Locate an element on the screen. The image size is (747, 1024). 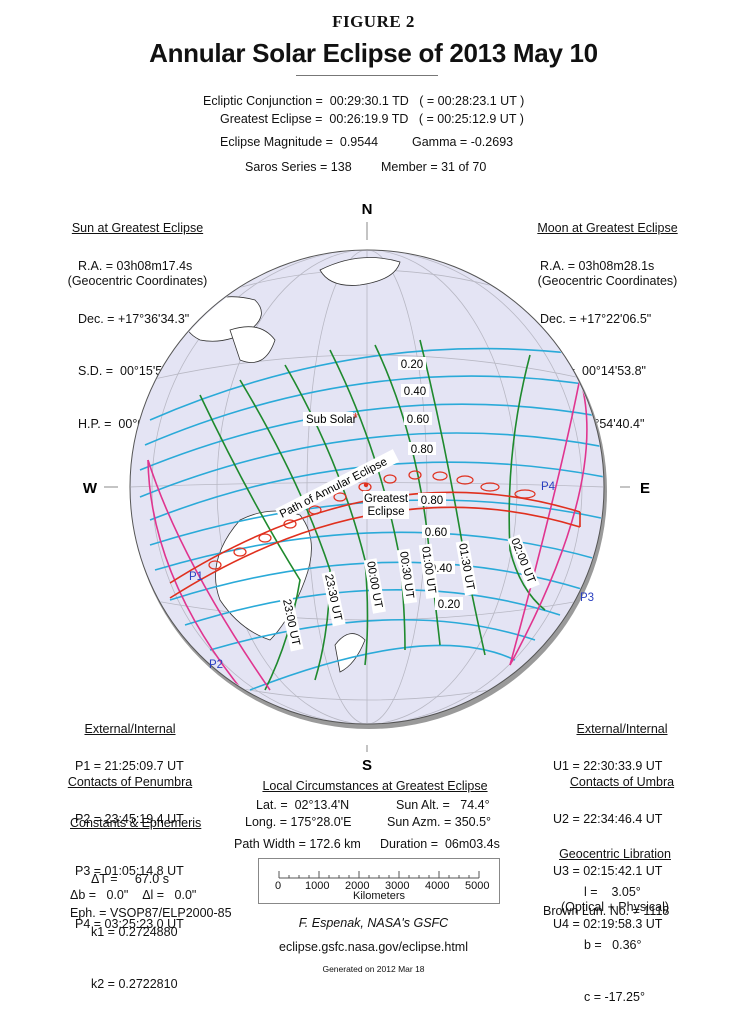
libration-values: l = 3.05° b = 0.36° c = -17.25° is located at coordinates (614, 936).